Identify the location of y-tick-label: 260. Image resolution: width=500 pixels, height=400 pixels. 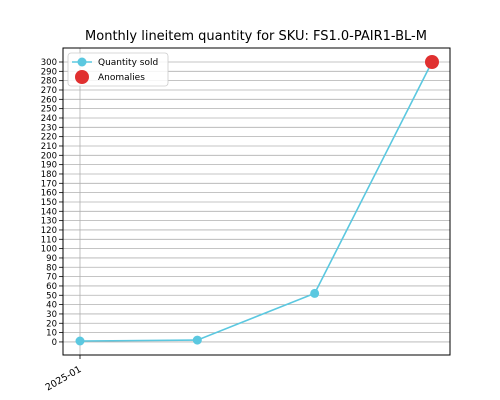
(49, 100).